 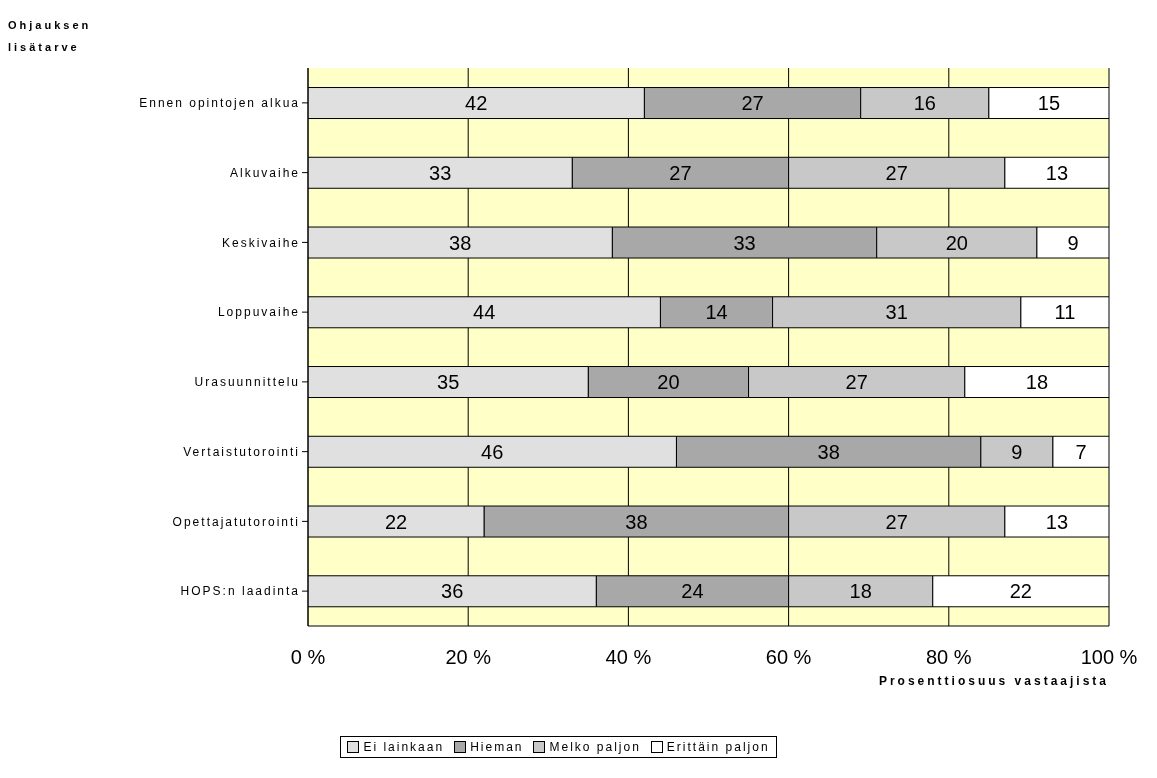 What do you see at coordinates (240, 591) in the screenshot?
I see `y-tick-label: HOPS:n laadinta` at bounding box center [240, 591].